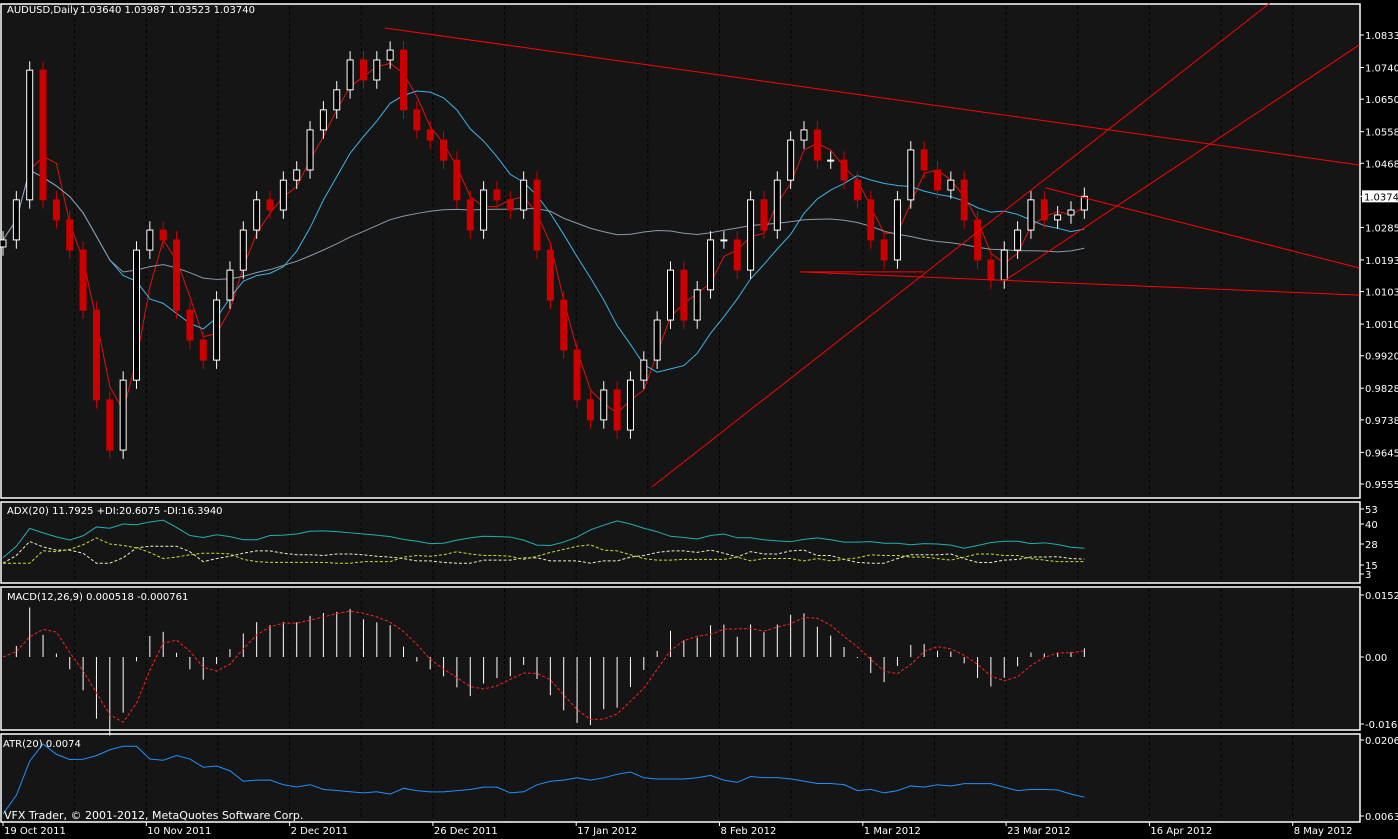  I want to click on macd-tick: 0.015218, so click(1381, 596).